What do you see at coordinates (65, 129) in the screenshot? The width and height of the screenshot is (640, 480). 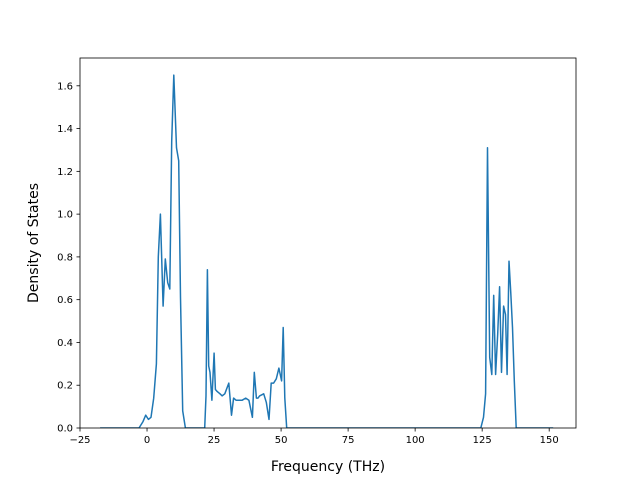 I see `y-tick-label: 1.4` at bounding box center [65, 129].